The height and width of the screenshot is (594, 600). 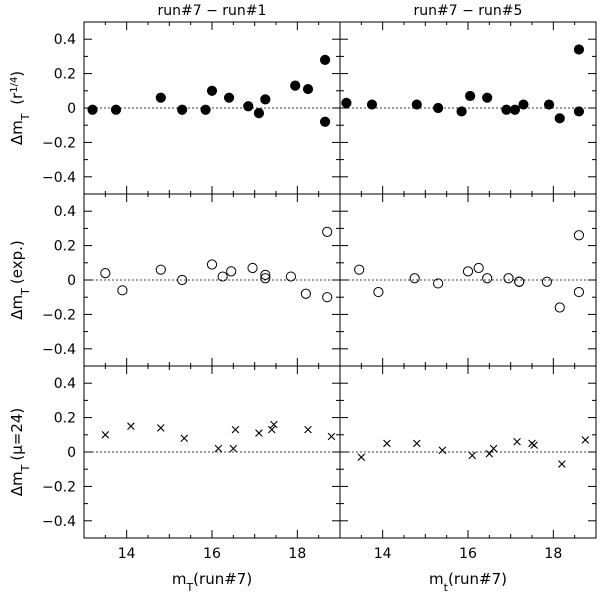 I want to click on column-title-2: run#7 − run#5, so click(x=468, y=11).